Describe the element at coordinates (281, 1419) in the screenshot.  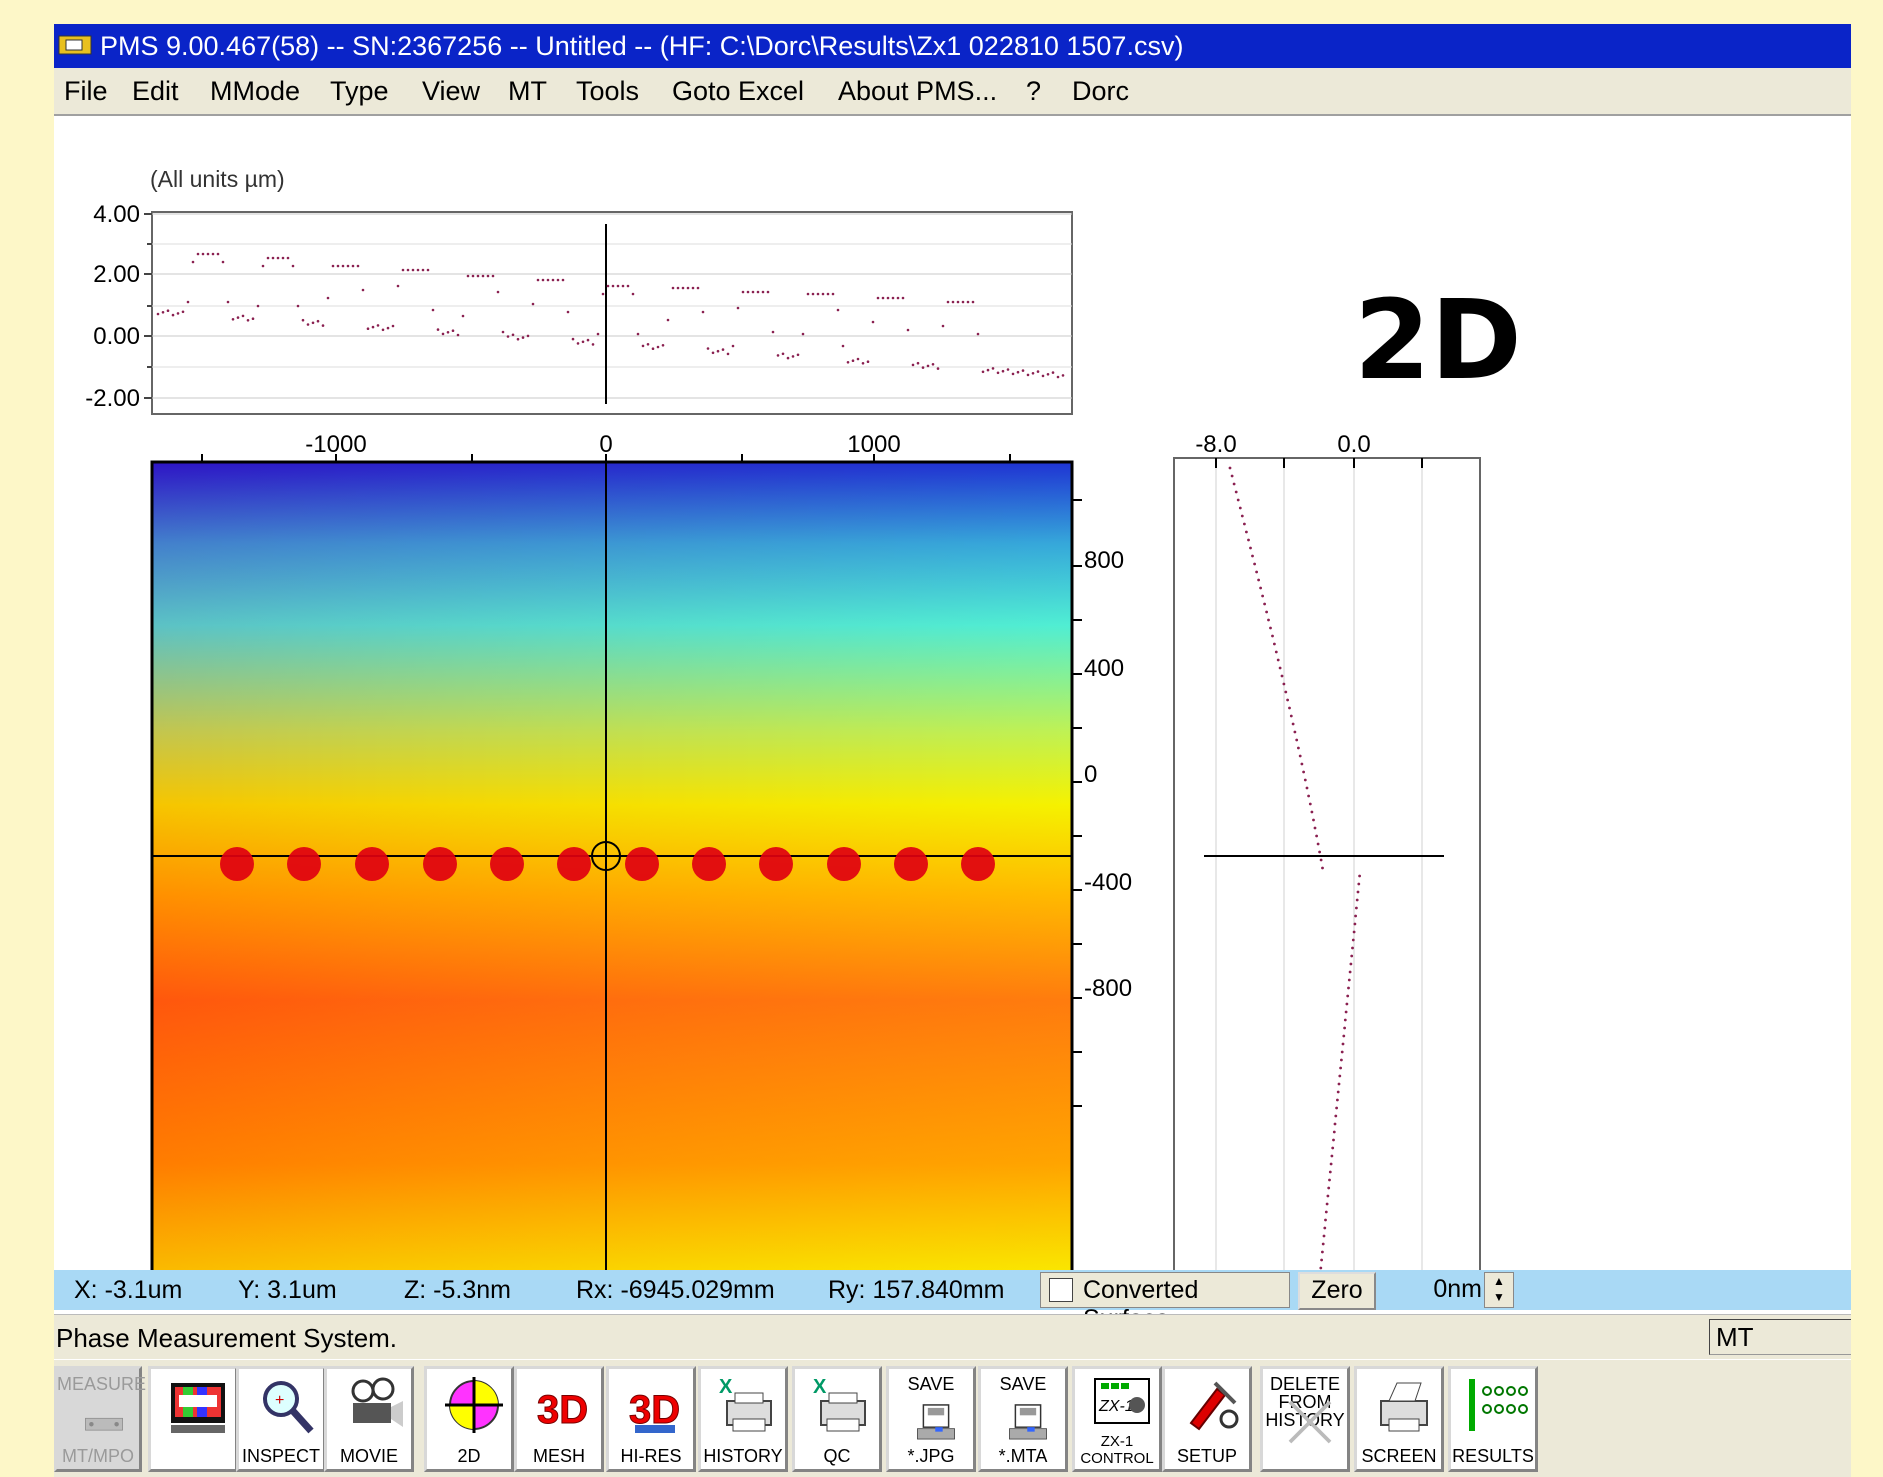
I see `inspect-button: + INSPECT` at that location.